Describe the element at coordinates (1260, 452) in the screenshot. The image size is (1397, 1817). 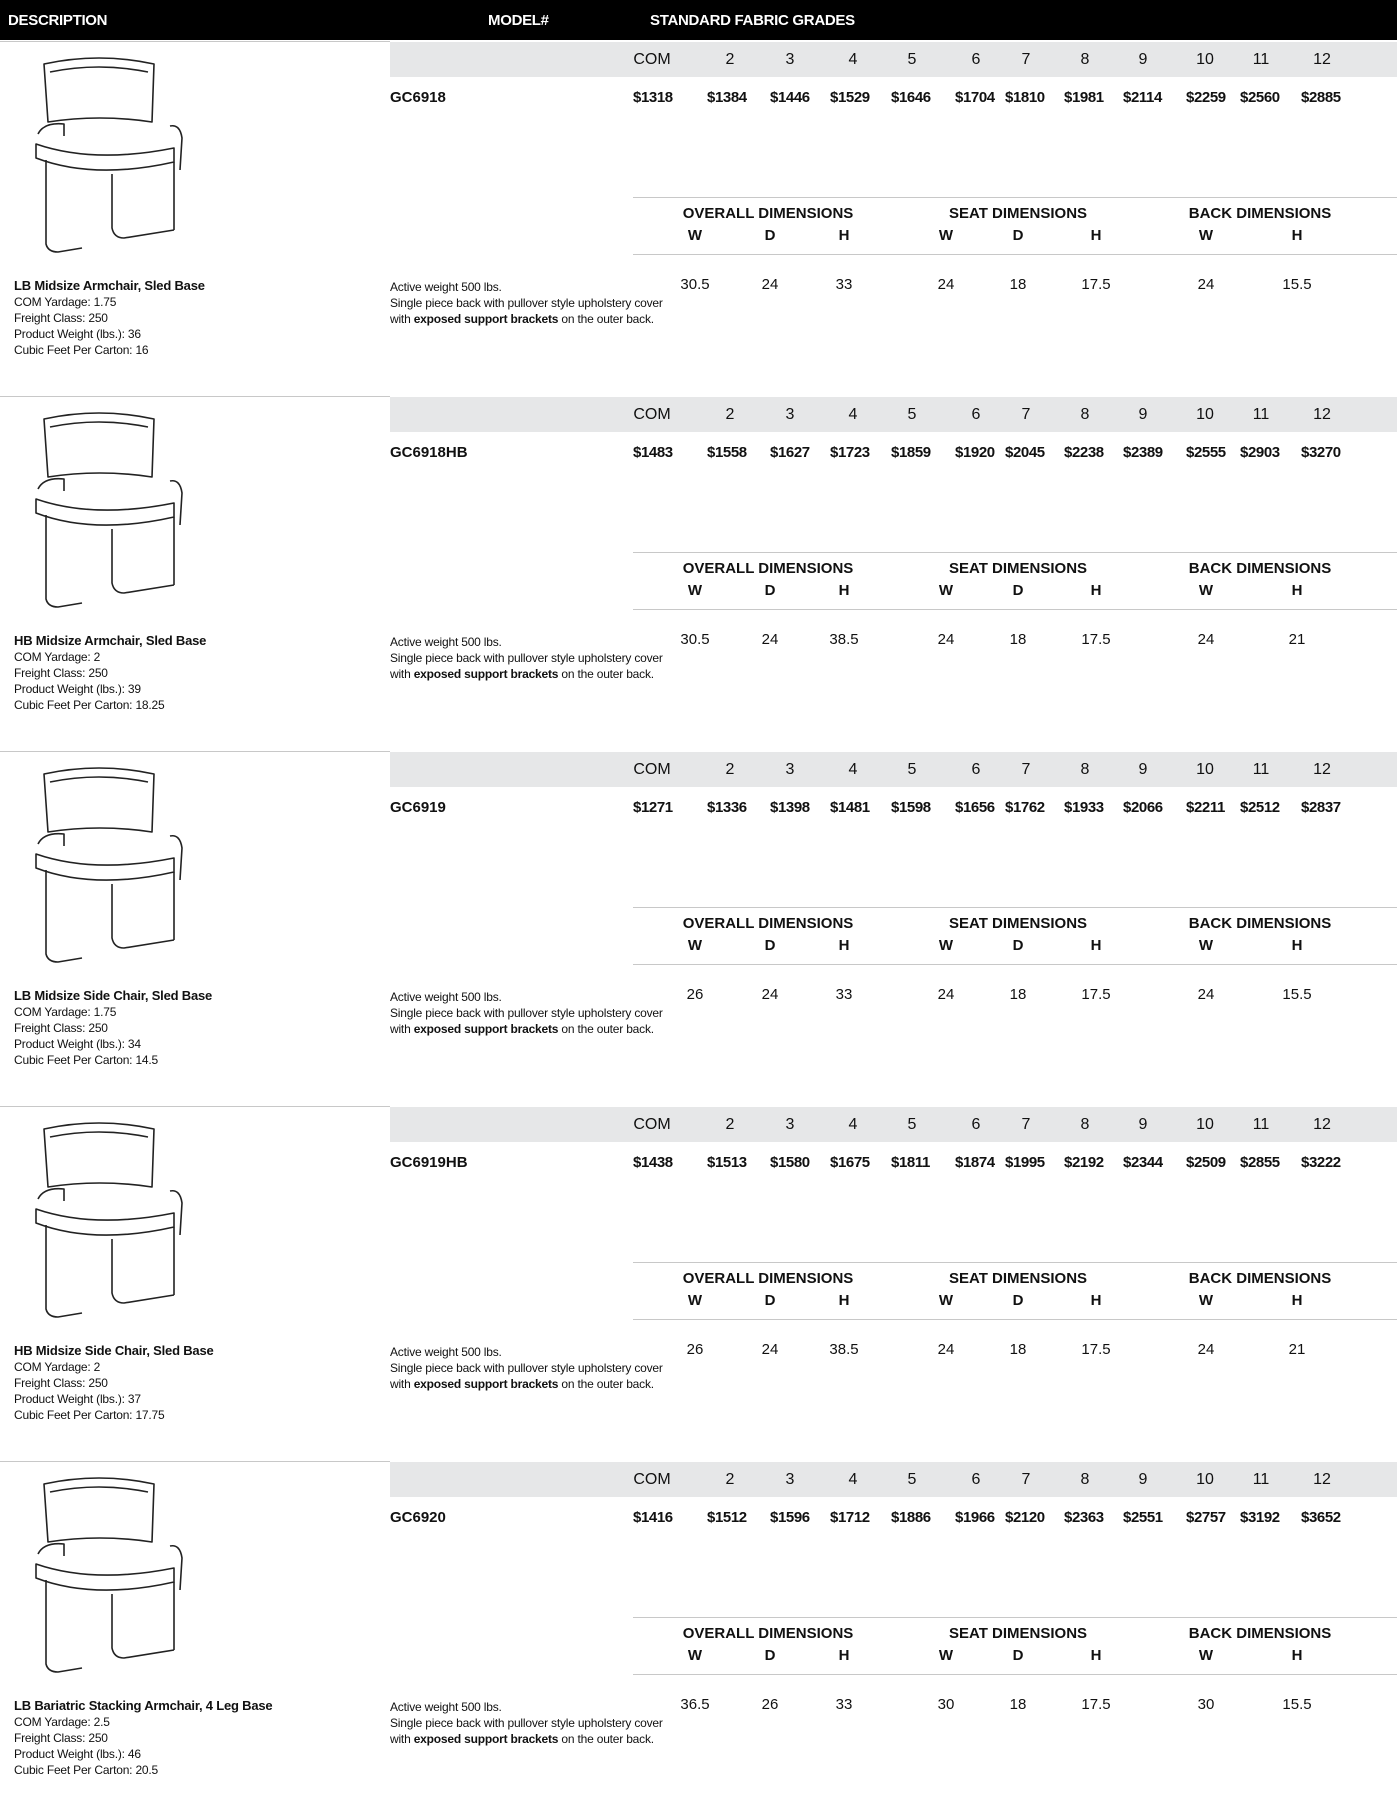
I see `price: $2903` at that location.